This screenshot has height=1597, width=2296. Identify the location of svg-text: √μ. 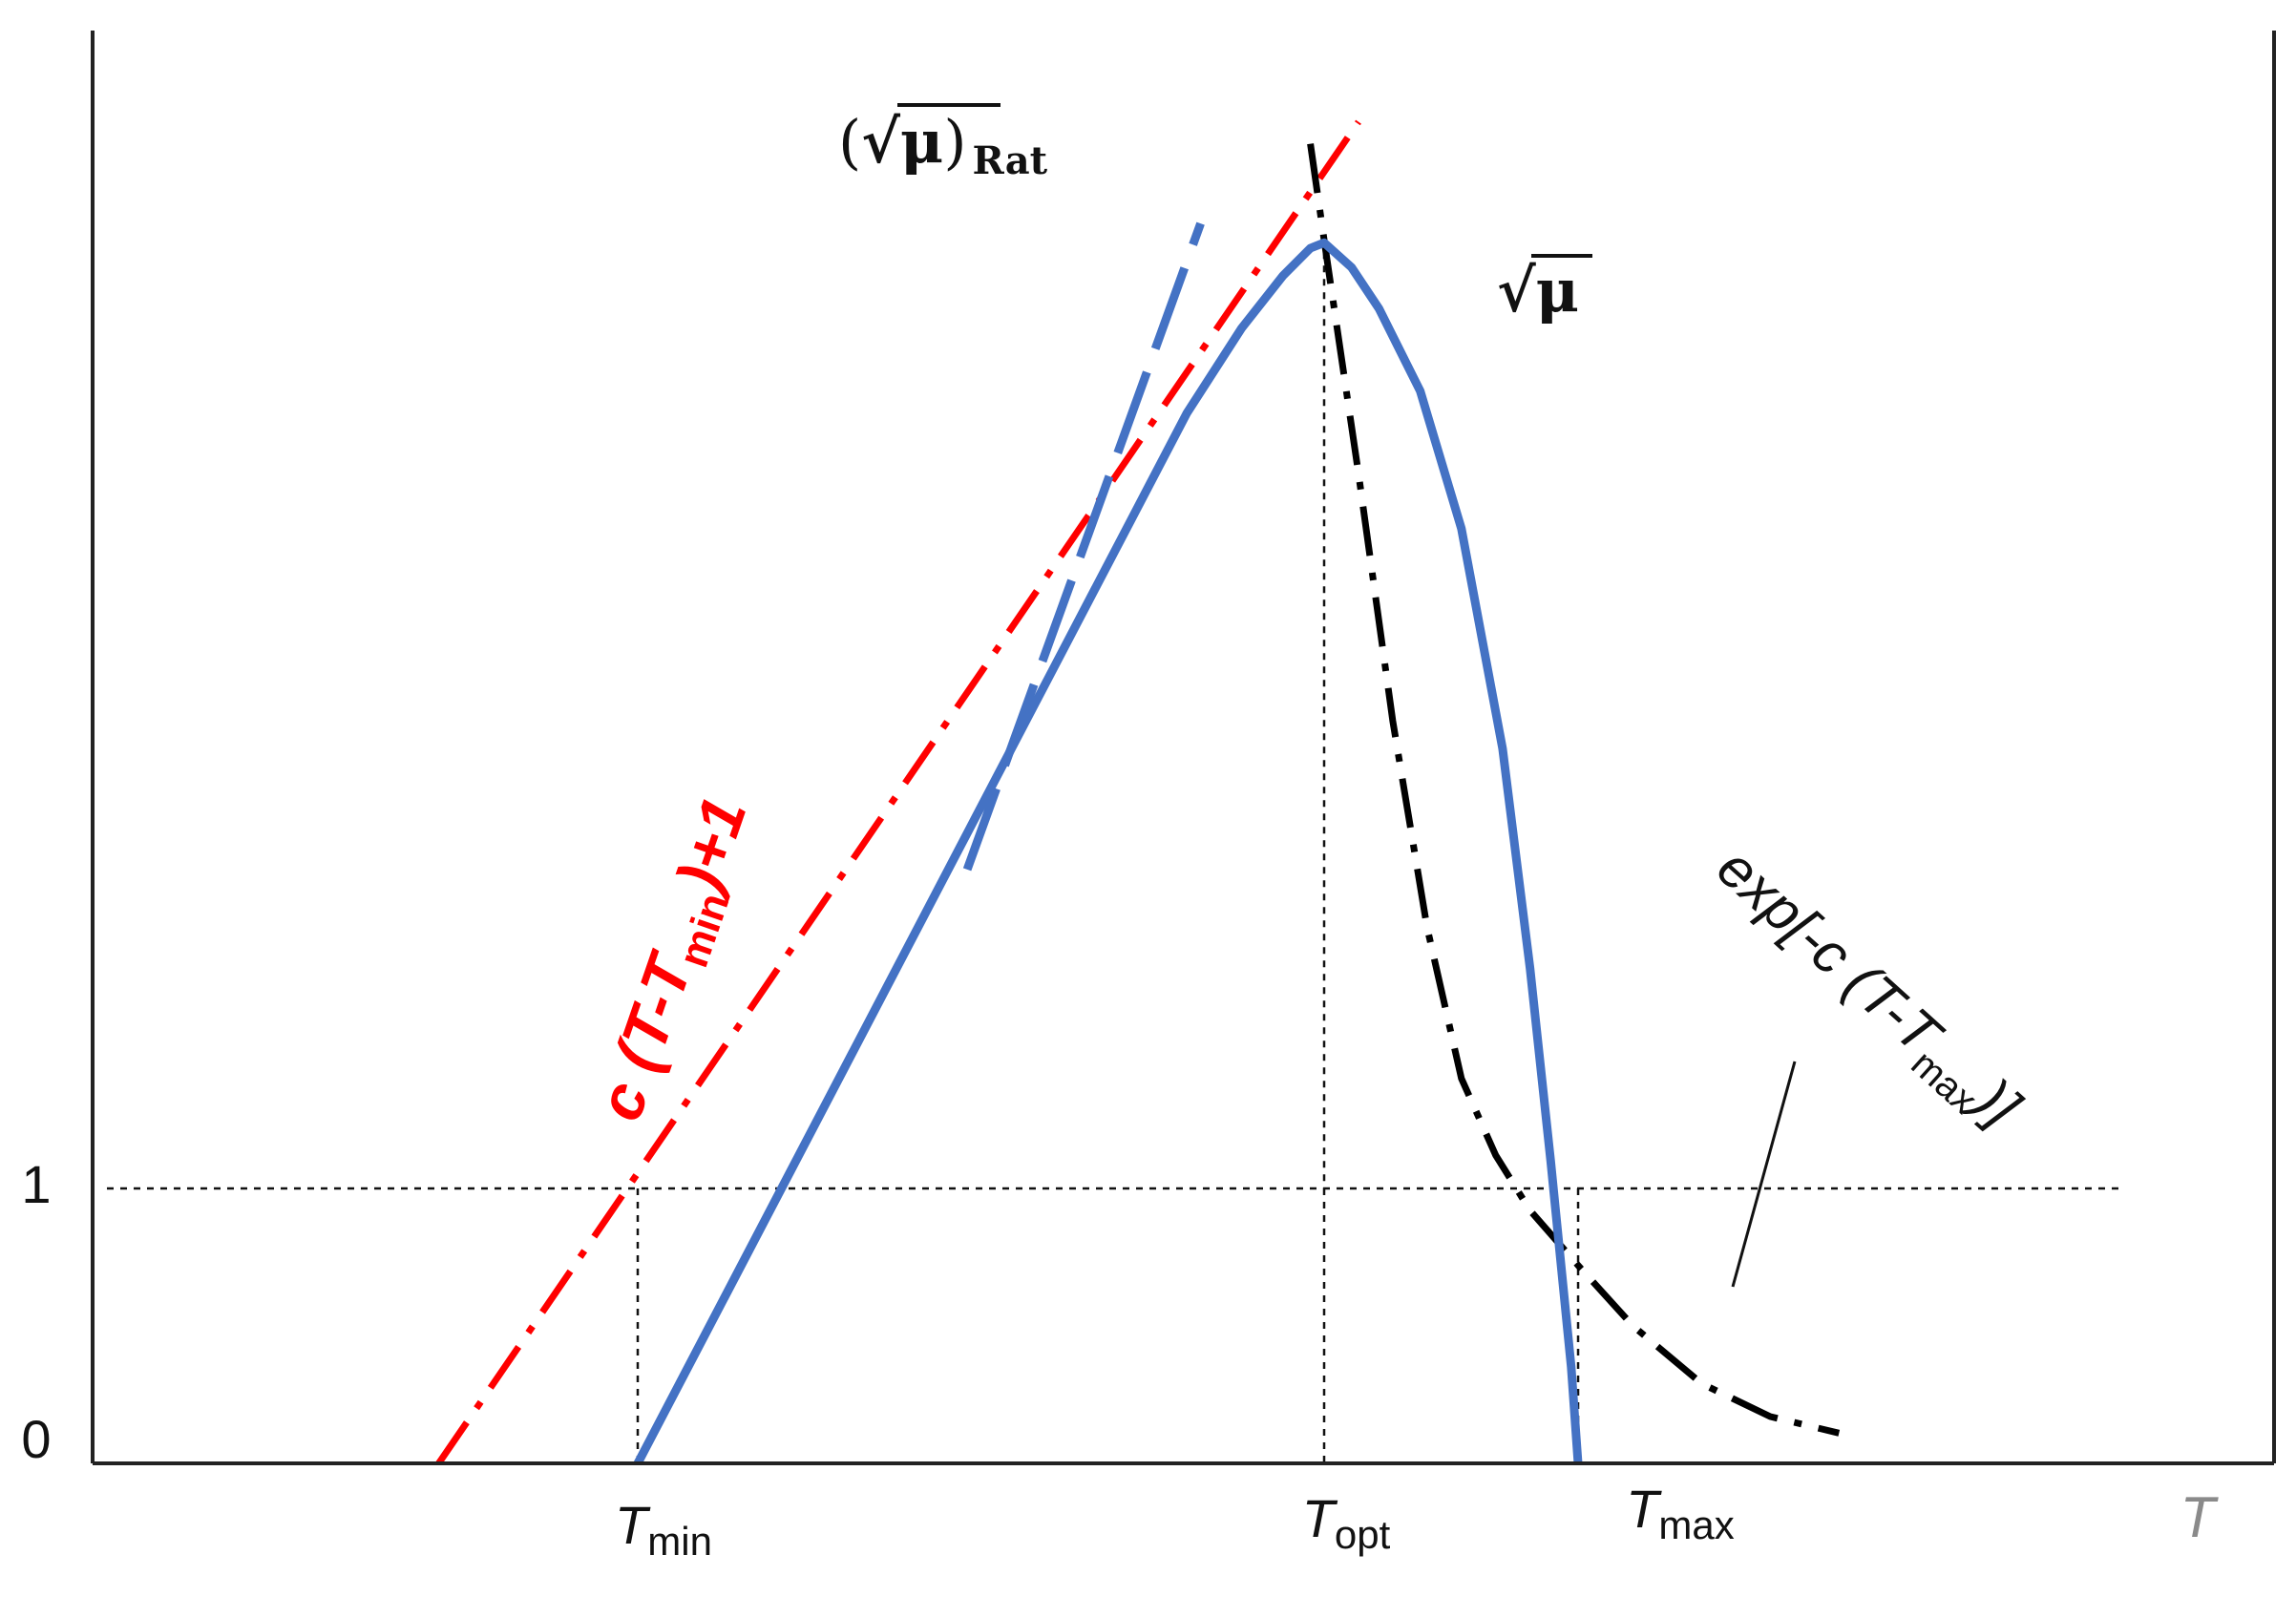
(1538, 291).